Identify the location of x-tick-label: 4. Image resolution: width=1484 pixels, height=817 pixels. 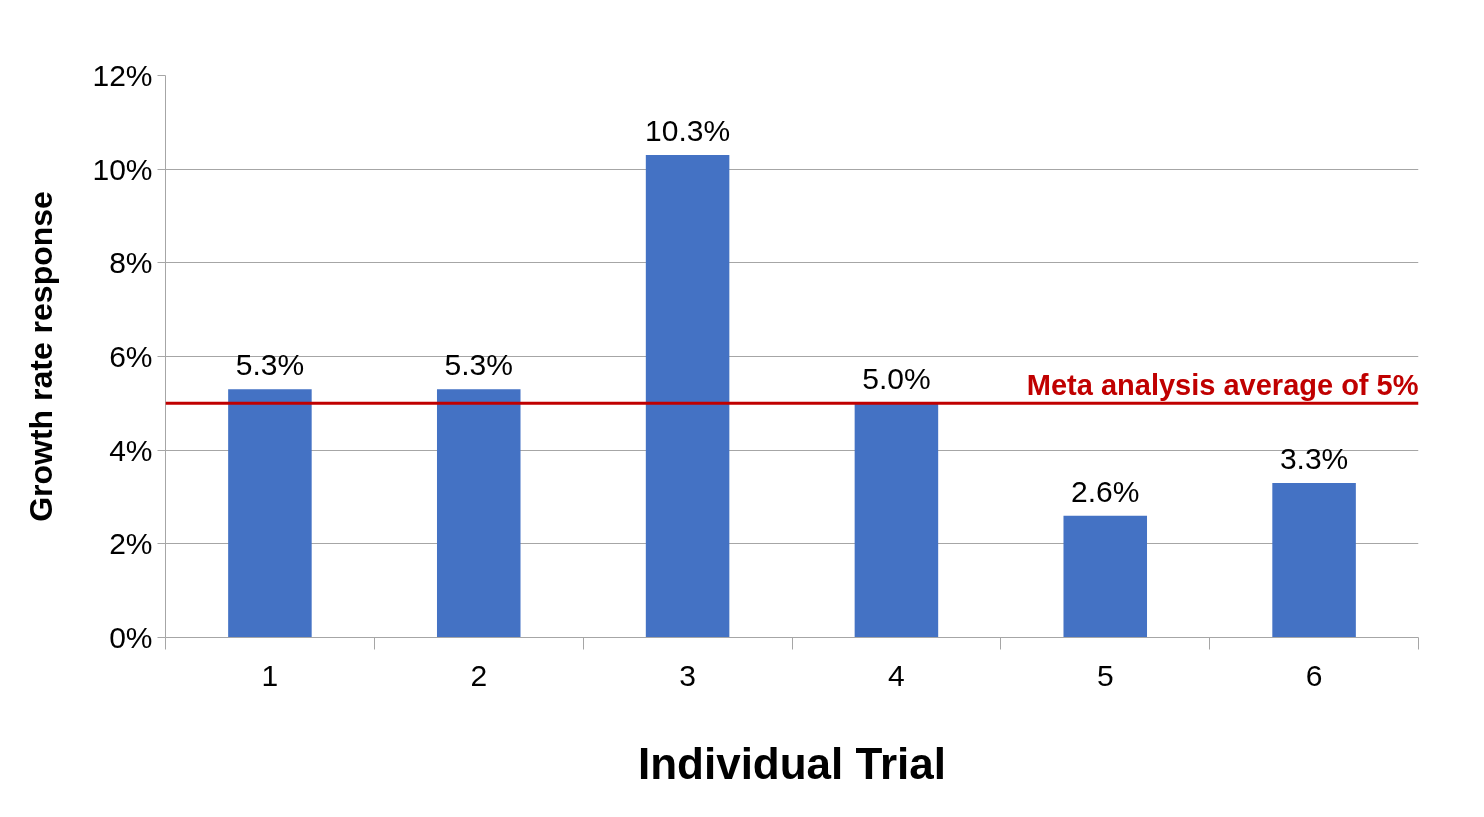
(896, 675).